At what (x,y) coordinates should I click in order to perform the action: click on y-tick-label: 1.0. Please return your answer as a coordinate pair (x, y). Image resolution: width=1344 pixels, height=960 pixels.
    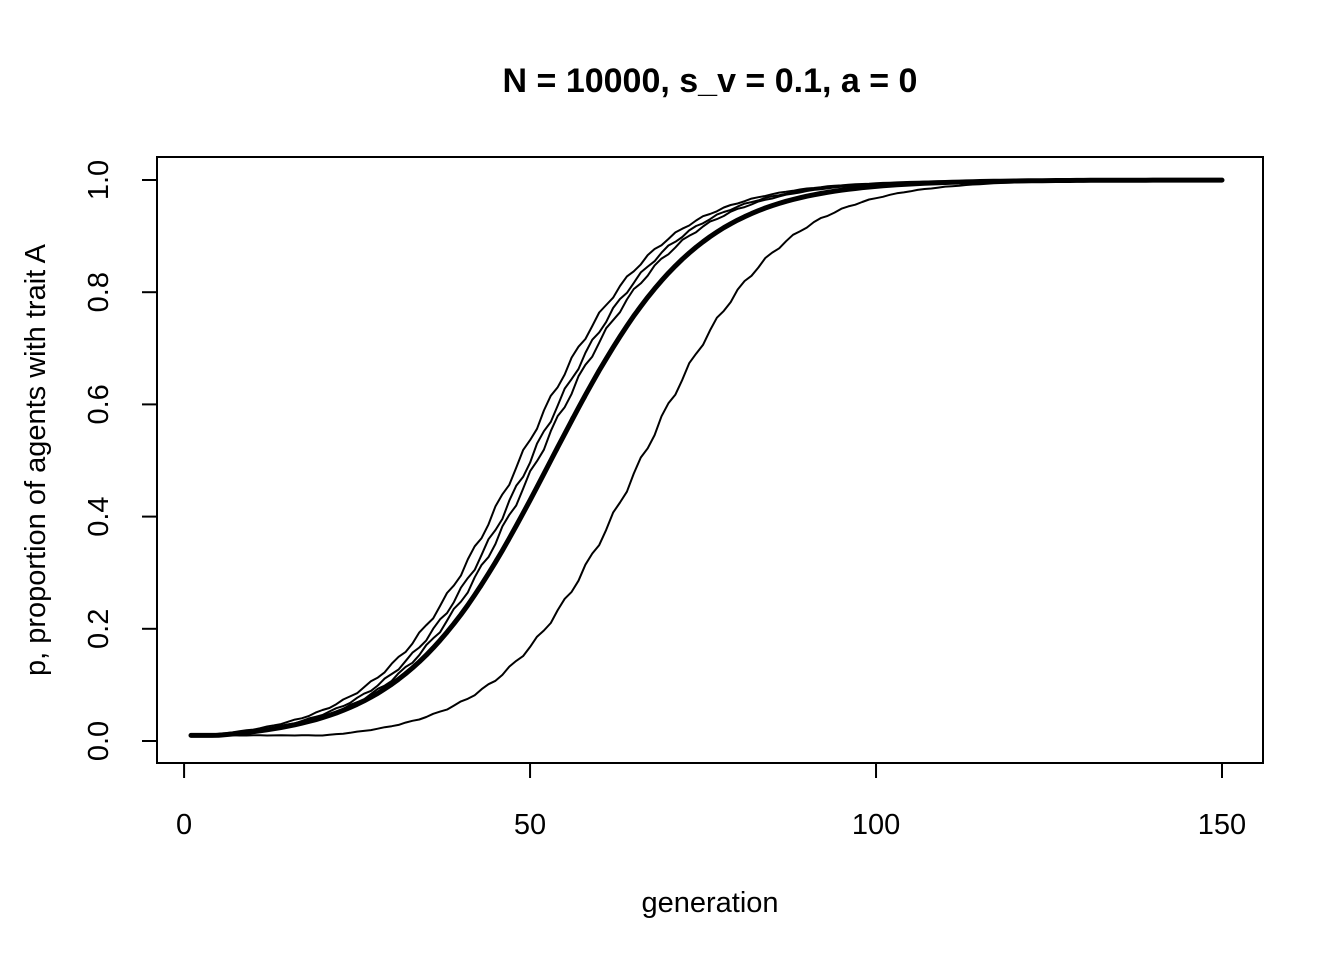
    Looking at the image, I should click on (99, 180).